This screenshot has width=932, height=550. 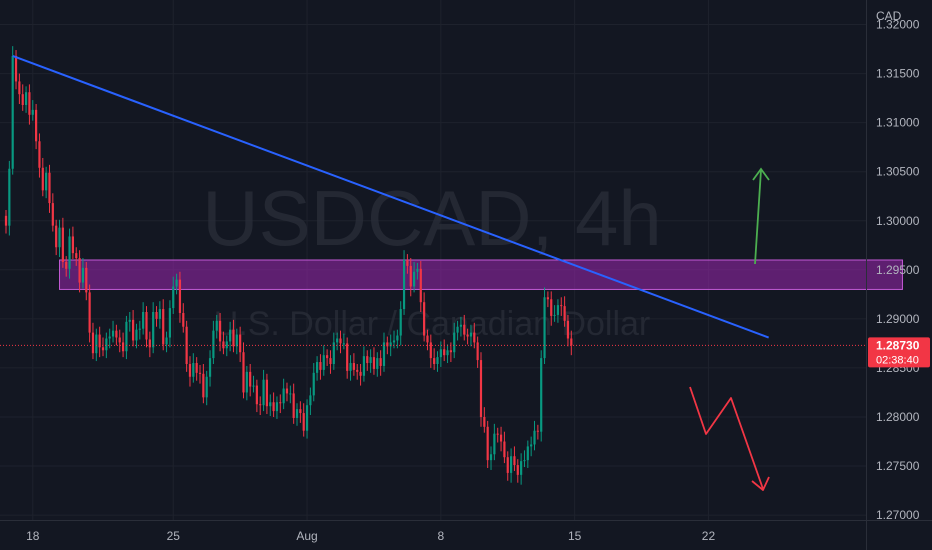 I want to click on price-tick-label: 1.31000, so click(x=898, y=123).